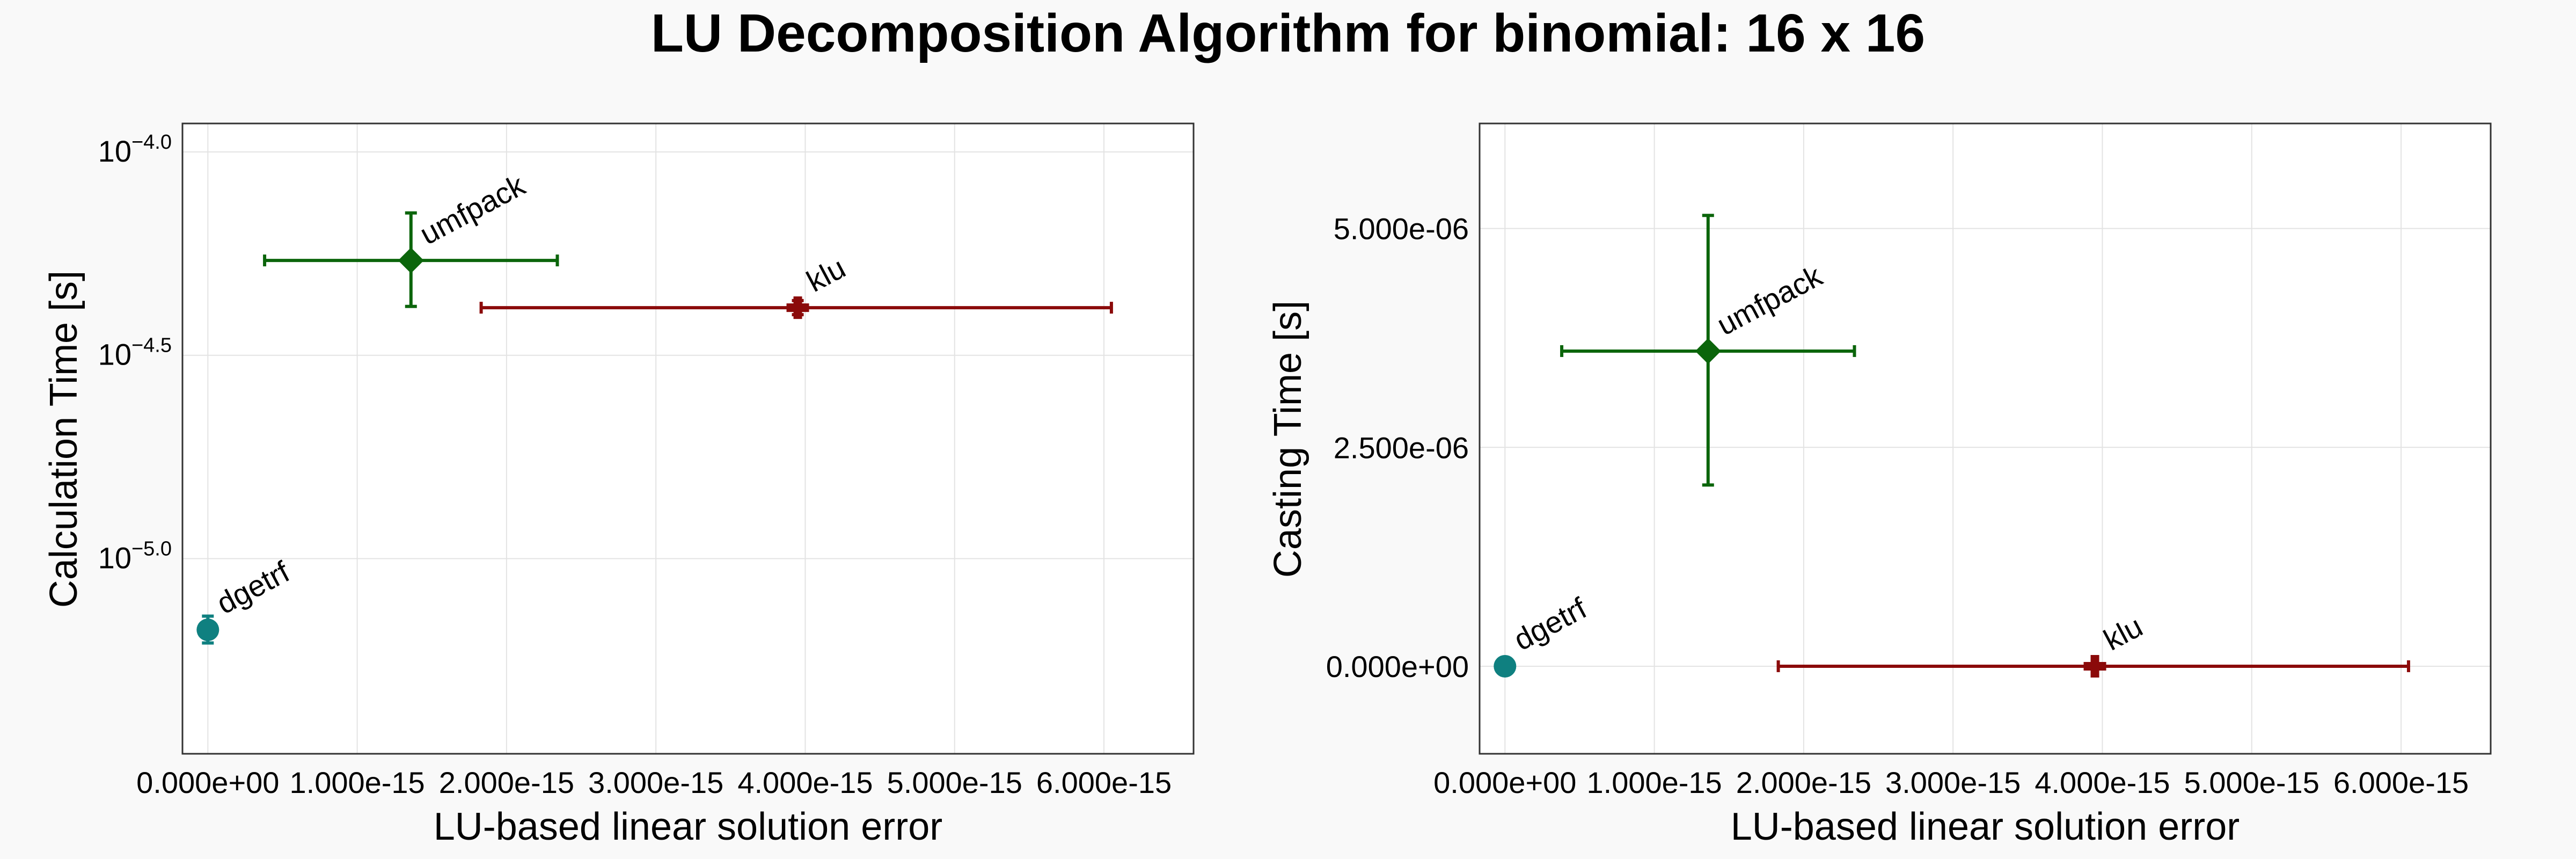 The image size is (2576, 859). I want to click on y-axis-label: Casting Time [s], so click(1288, 439).